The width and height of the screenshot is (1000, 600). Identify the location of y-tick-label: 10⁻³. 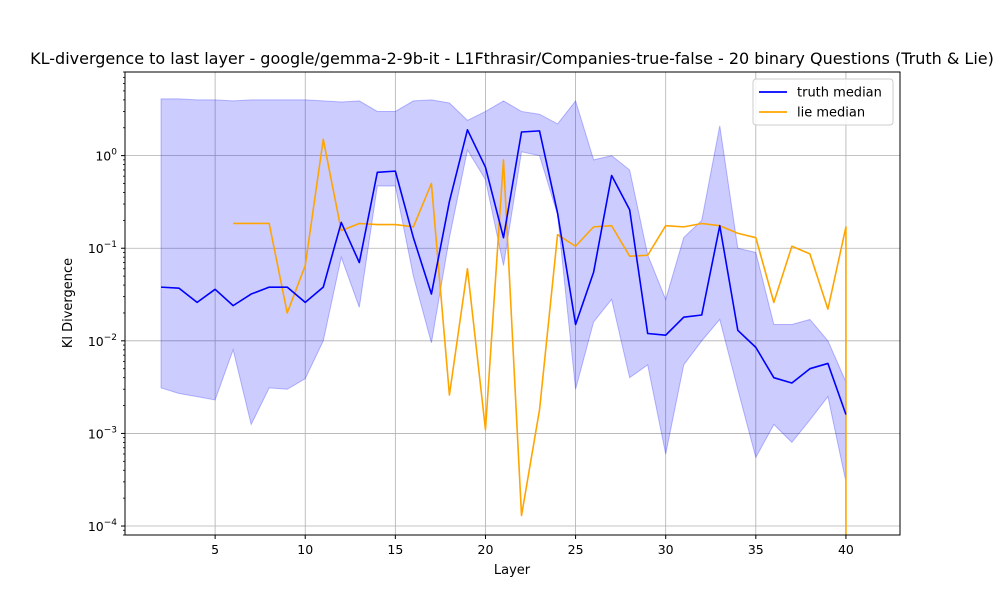
(102, 433).